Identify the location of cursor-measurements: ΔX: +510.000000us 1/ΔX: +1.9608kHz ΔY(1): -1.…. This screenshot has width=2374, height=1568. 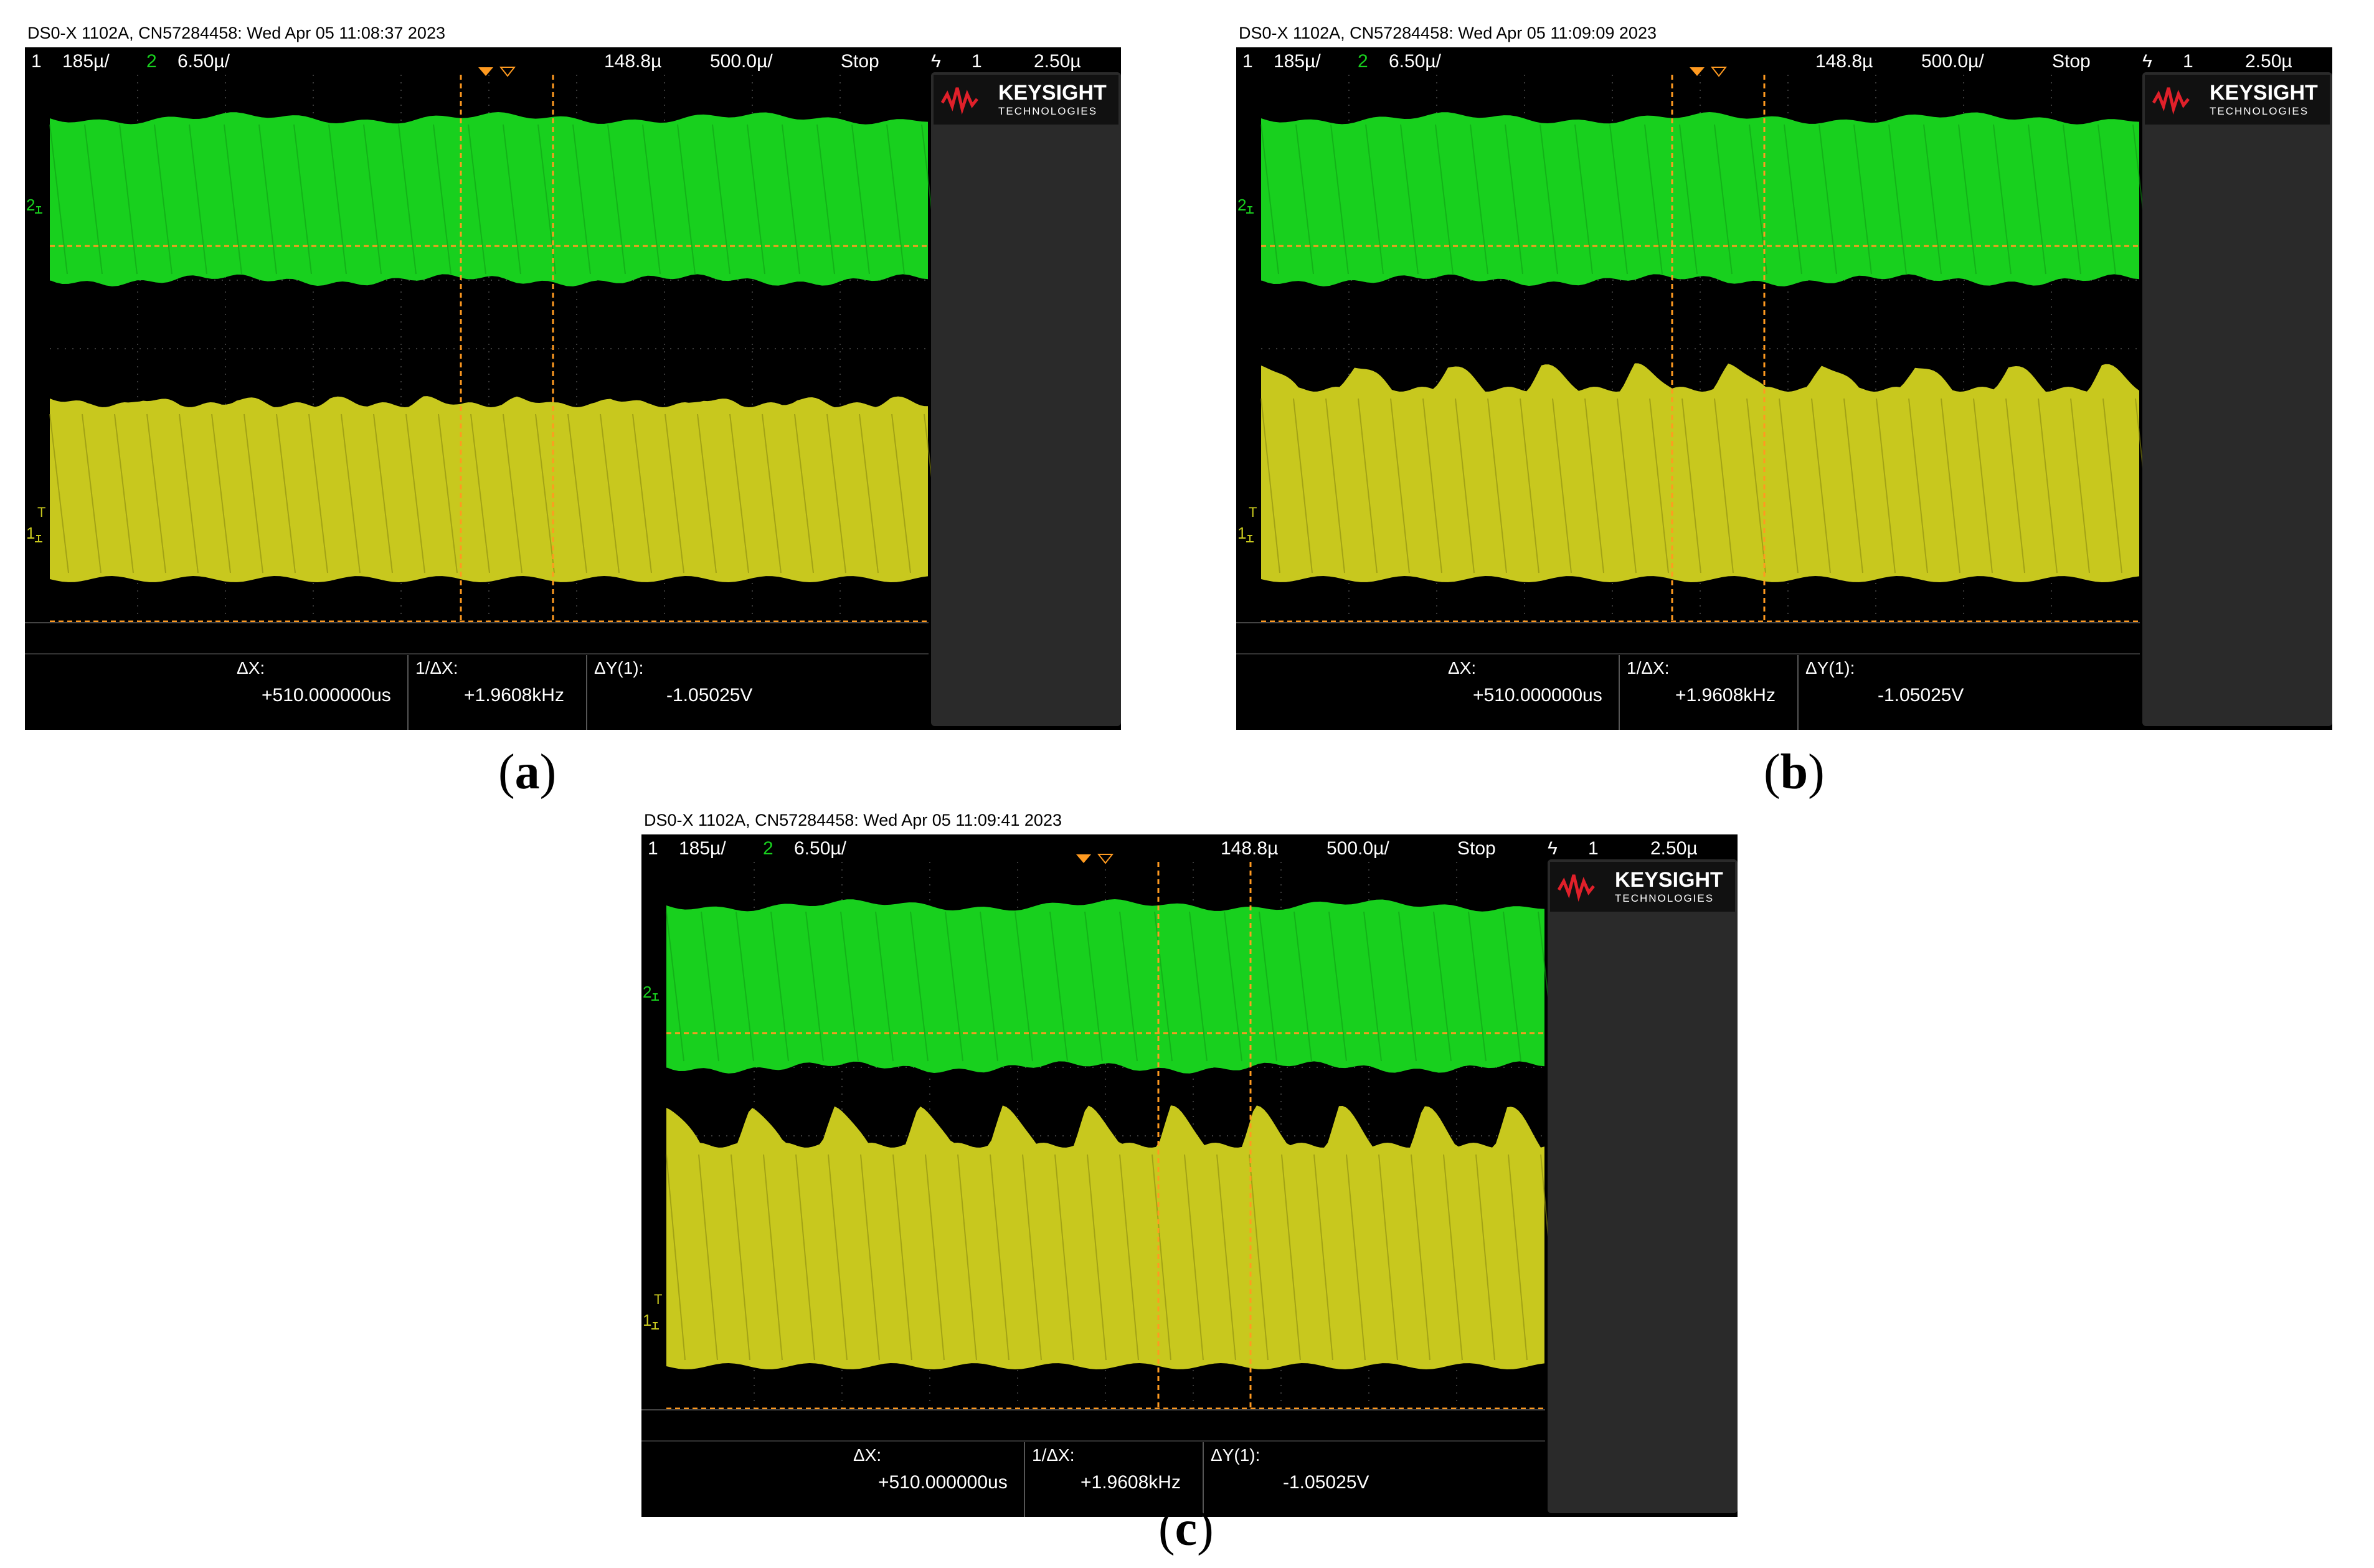
(477, 676).